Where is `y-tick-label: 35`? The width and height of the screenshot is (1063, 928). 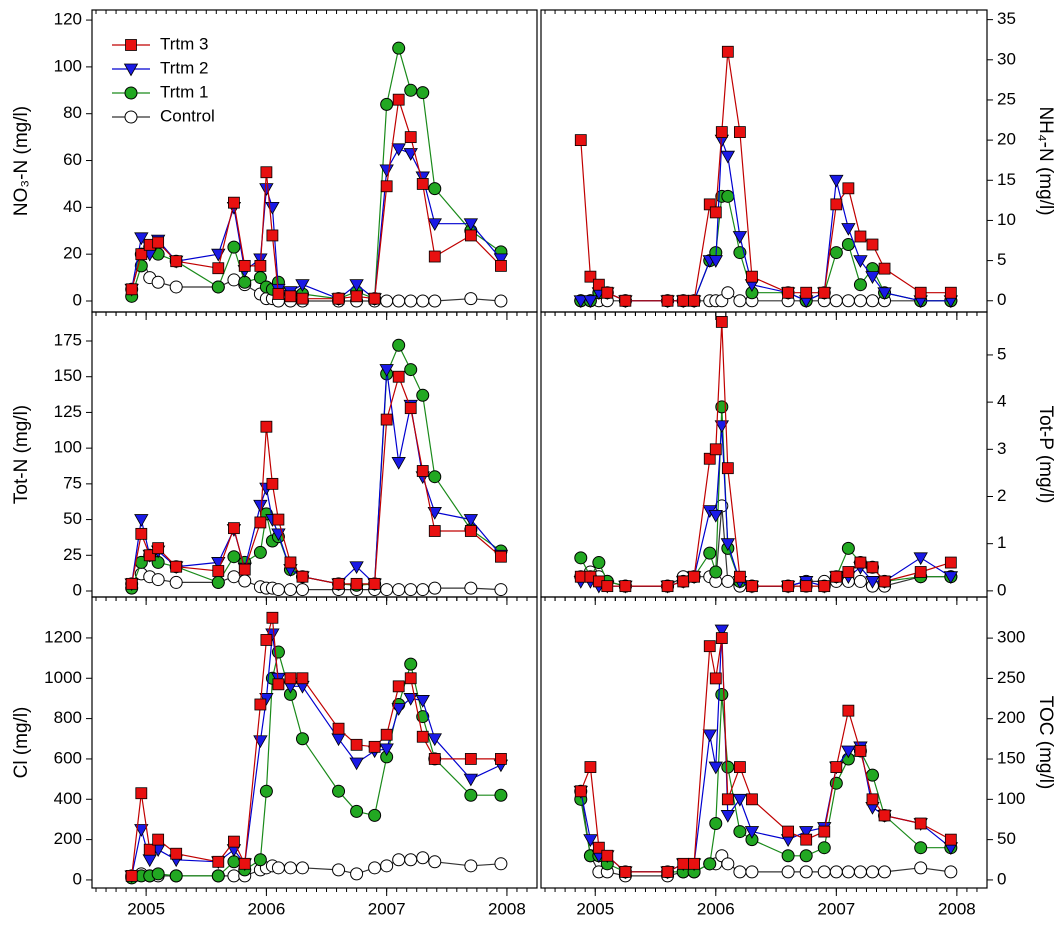
y-tick-label: 35 is located at coordinates (1006, 18).